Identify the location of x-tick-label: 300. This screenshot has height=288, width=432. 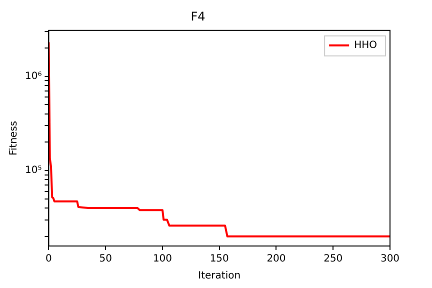
(390, 259).